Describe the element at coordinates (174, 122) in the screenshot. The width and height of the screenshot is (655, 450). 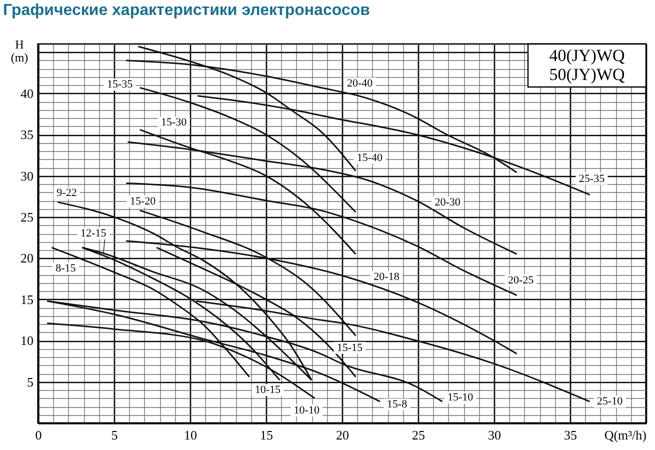
I see `series-label: 15-30` at that location.